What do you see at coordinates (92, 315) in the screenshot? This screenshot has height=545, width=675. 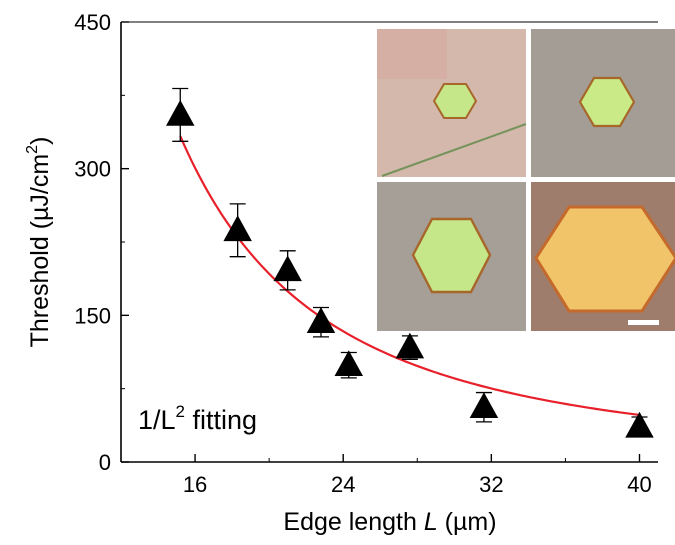 I see `y-tick-label: 150` at bounding box center [92, 315].